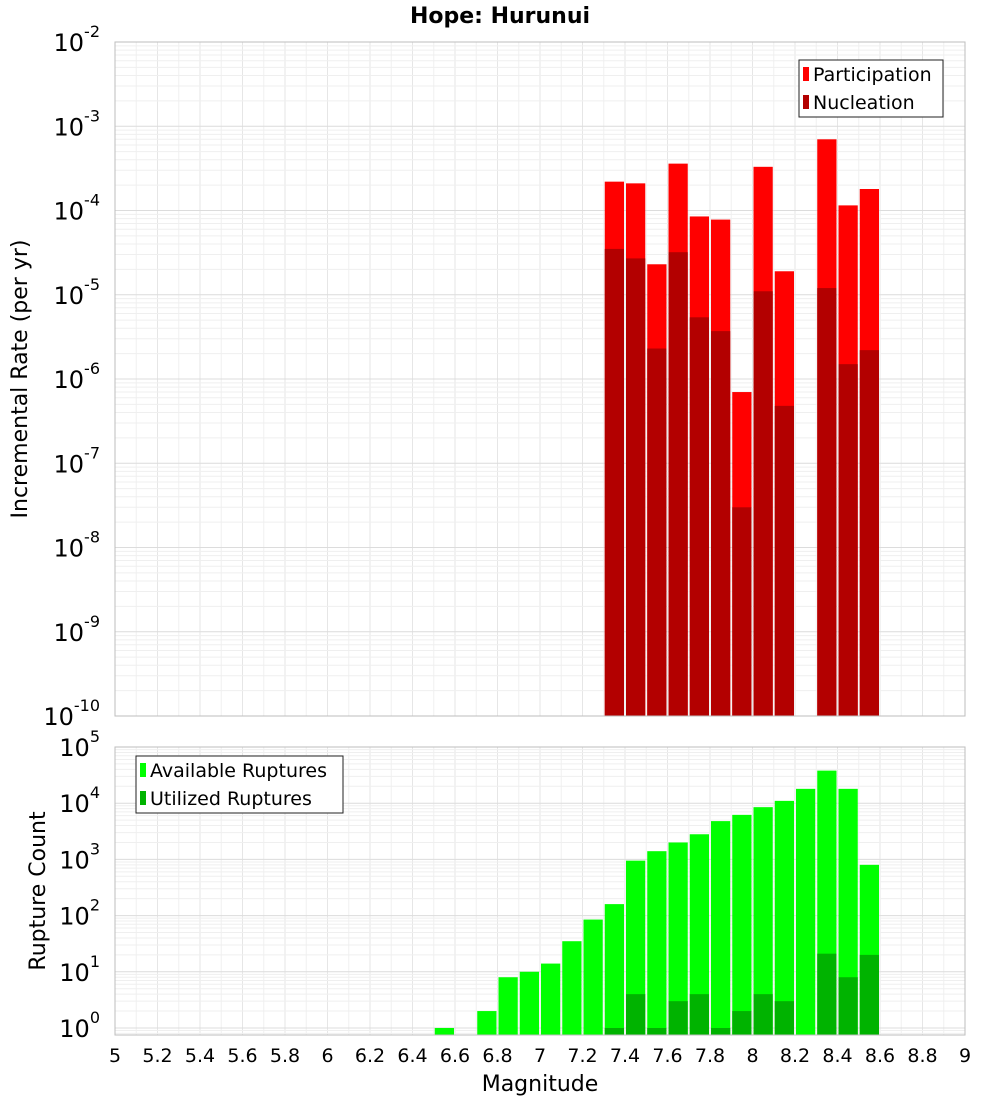  What do you see at coordinates (710, 1056) in the screenshot?
I see `x-tick-label: 7.8` at bounding box center [710, 1056].